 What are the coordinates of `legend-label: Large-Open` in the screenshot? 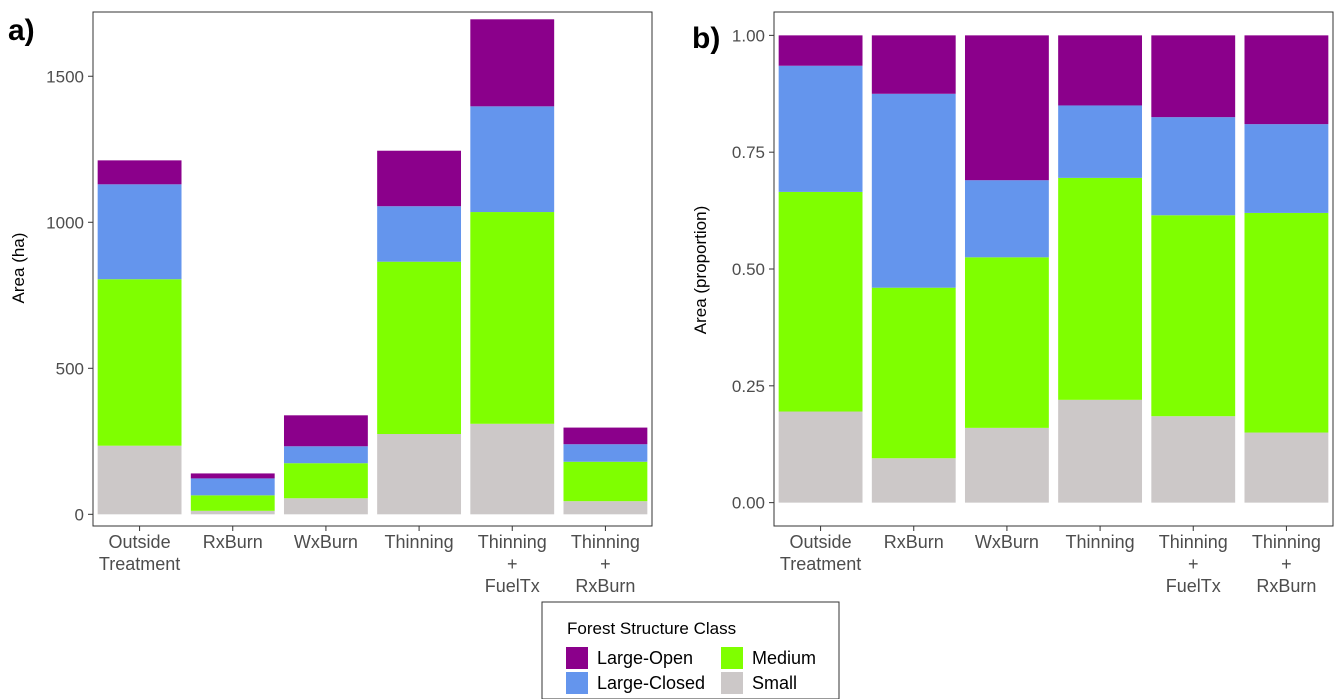 It's located at (645, 658).